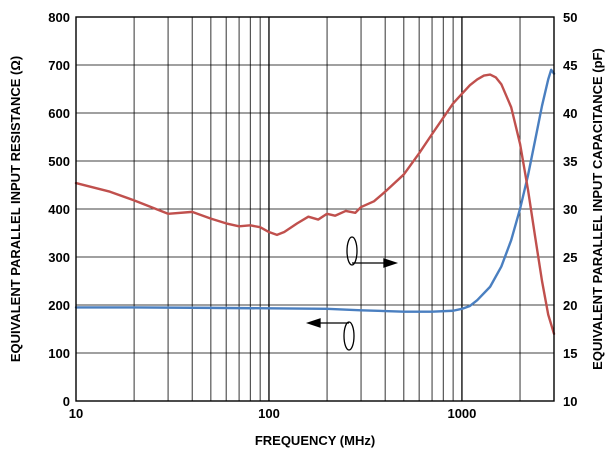 The height and width of the screenshot is (454, 610). Describe the element at coordinates (59, 161) in the screenshot. I see `y-left-tick-label: 500` at that location.